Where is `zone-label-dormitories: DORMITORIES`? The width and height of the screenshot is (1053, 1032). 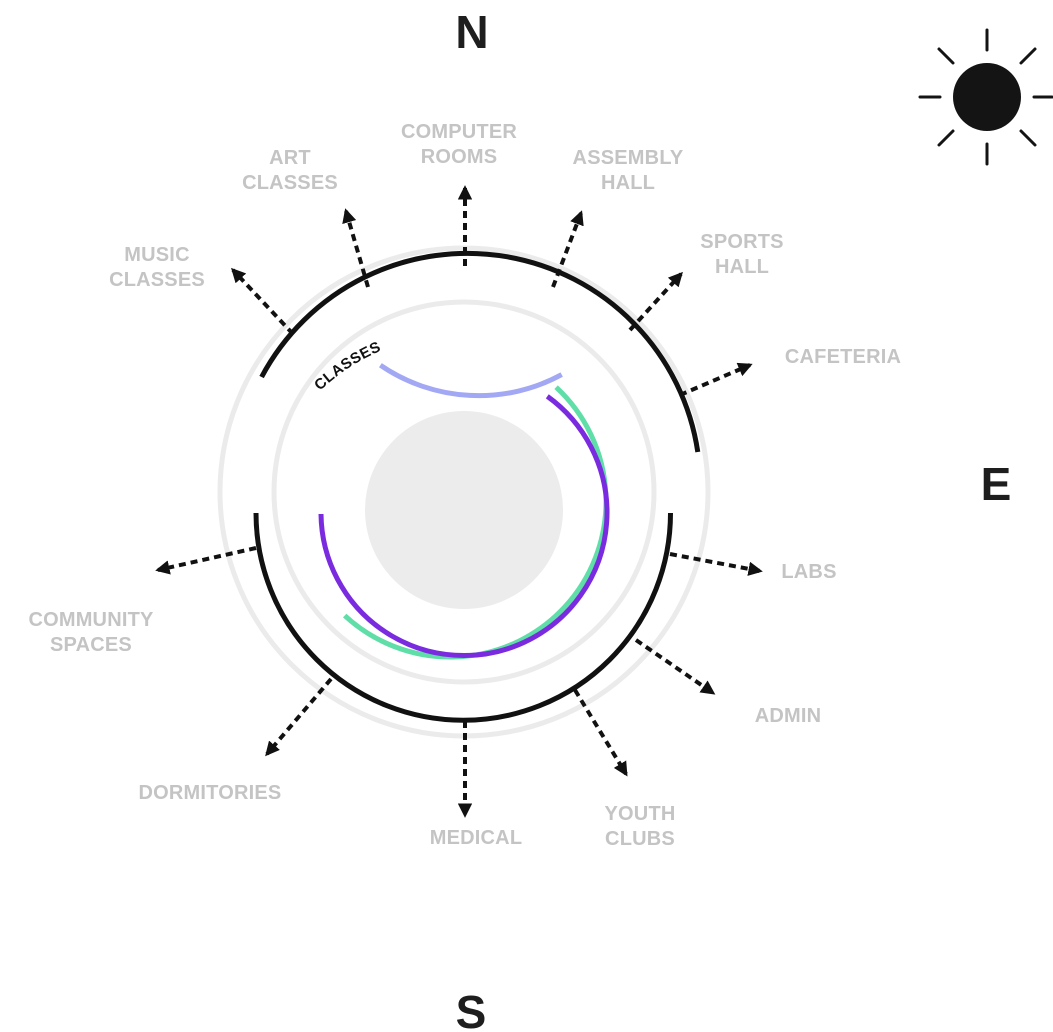
zone-label-dormitories: DORMITORIES is located at coordinates (210, 793).